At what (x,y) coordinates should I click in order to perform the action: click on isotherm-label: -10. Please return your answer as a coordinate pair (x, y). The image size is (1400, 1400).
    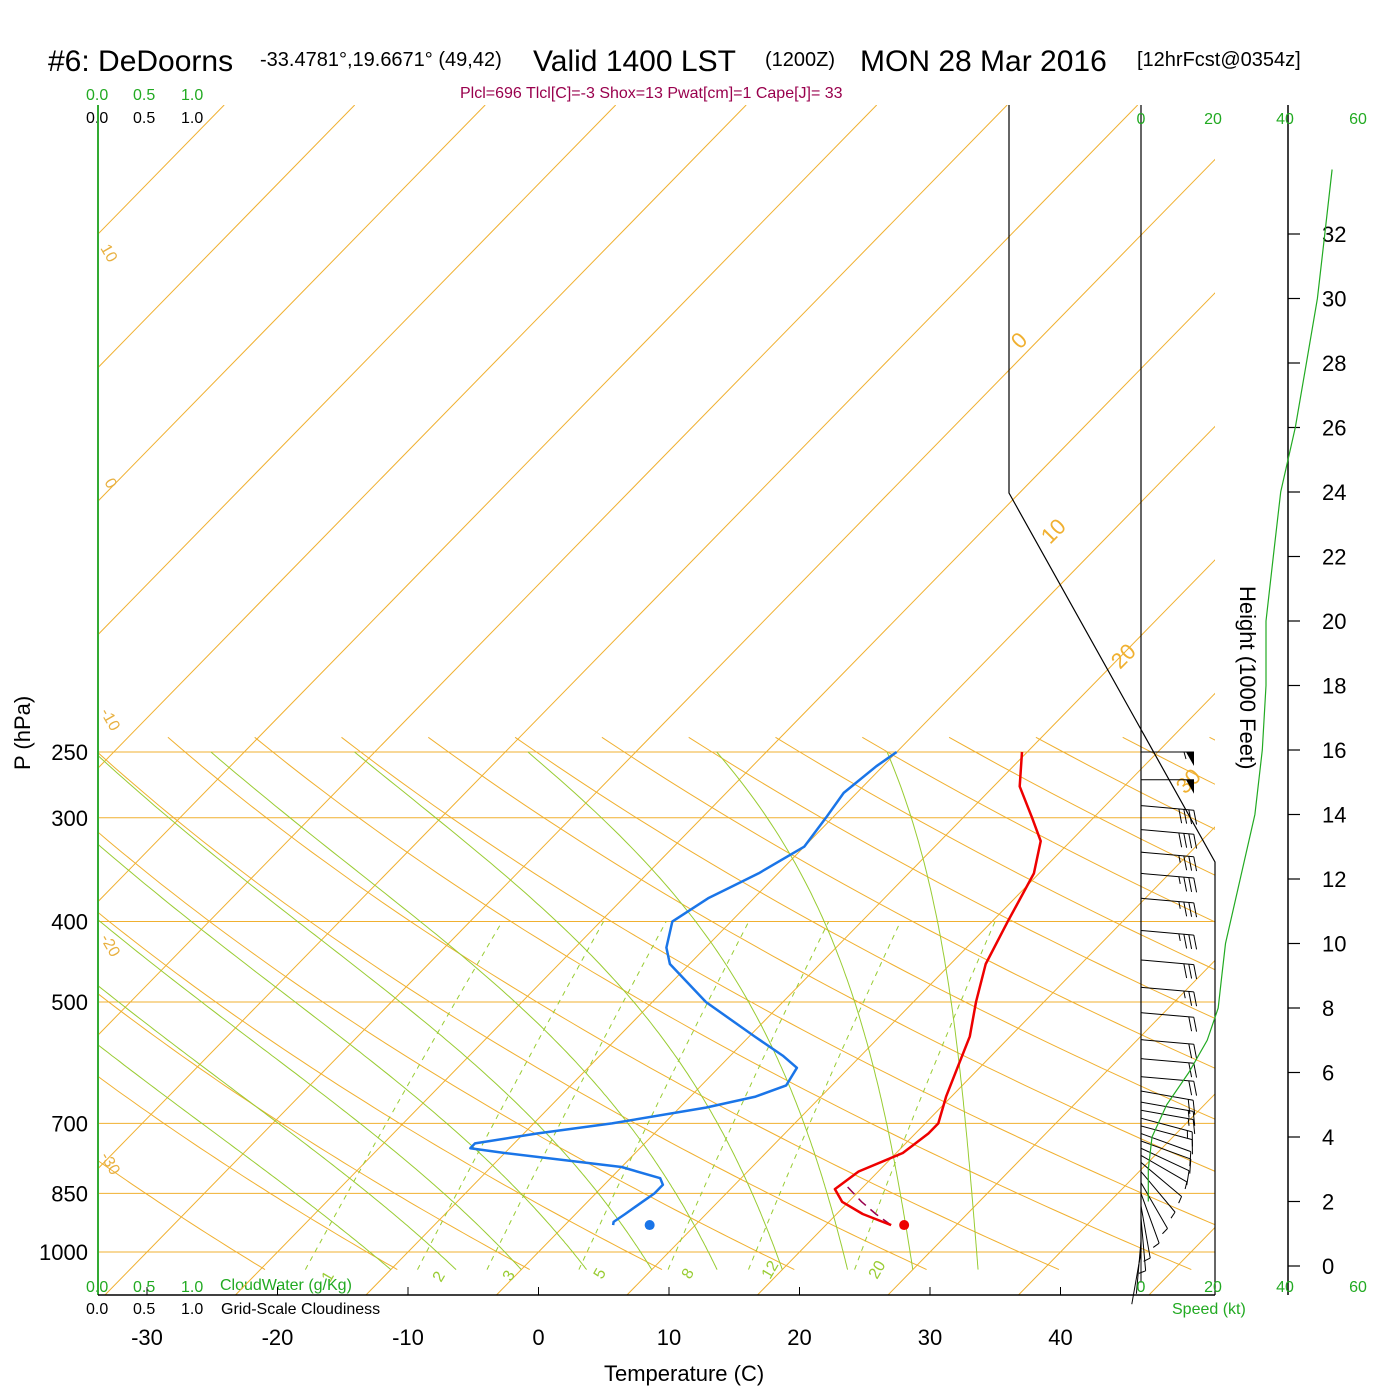
    Looking at the image, I should click on (110, 720).